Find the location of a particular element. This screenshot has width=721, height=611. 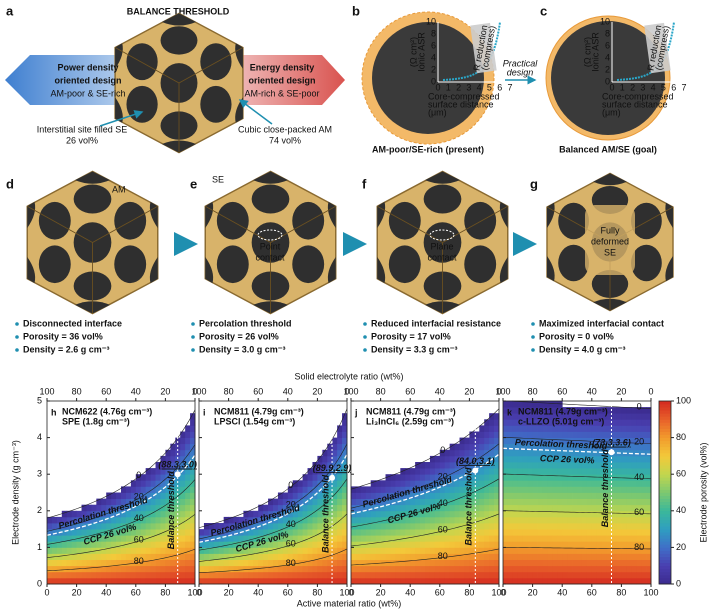

balance-label: Balance threshold is located at coordinates (171, 510).